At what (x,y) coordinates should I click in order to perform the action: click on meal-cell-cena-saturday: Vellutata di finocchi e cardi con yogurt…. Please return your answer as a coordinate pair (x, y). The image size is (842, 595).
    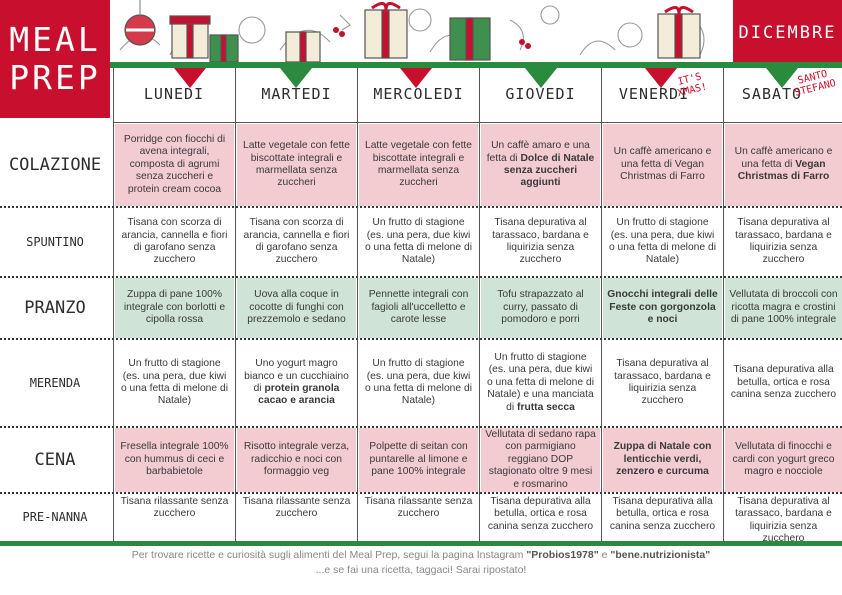
    Looking at the image, I should click on (783, 460).